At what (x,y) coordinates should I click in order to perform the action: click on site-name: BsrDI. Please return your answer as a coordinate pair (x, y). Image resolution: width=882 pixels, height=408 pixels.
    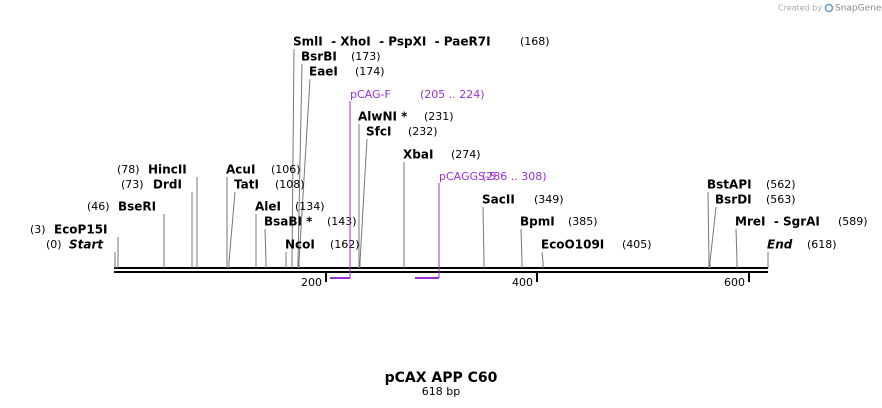
    Looking at the image, I should click on (733, 200).